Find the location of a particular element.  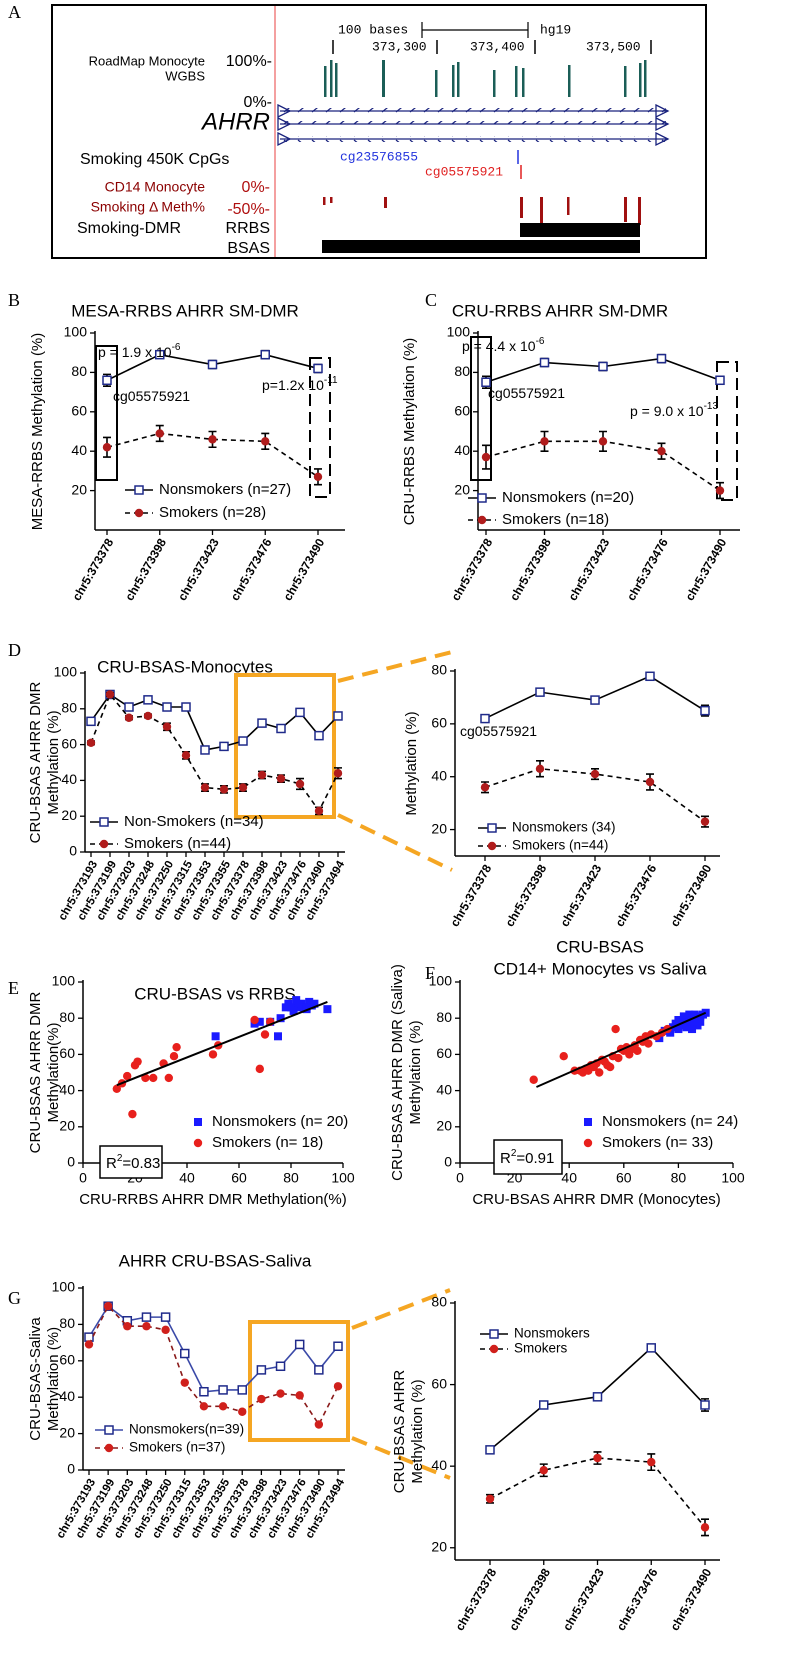

annotation: cg05575921 is located at coordinates (151, 396).